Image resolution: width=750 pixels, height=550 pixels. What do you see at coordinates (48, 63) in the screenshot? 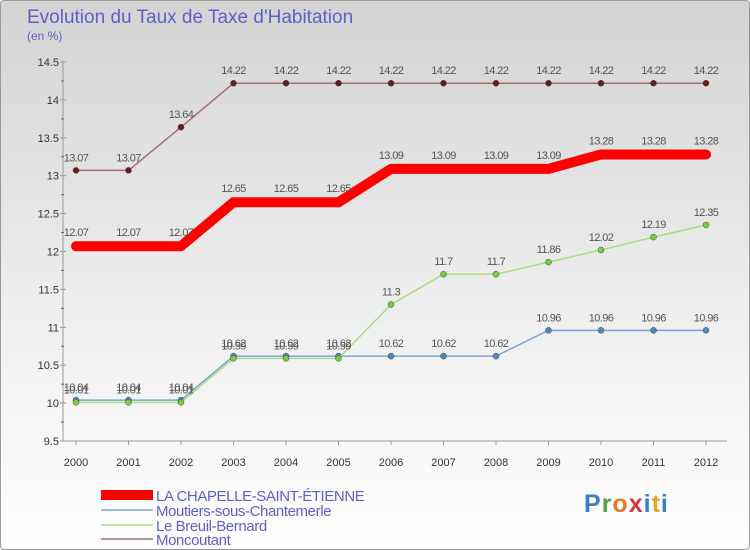
I see `y-tick-label: 14.5` at bounding box center [48, 63].